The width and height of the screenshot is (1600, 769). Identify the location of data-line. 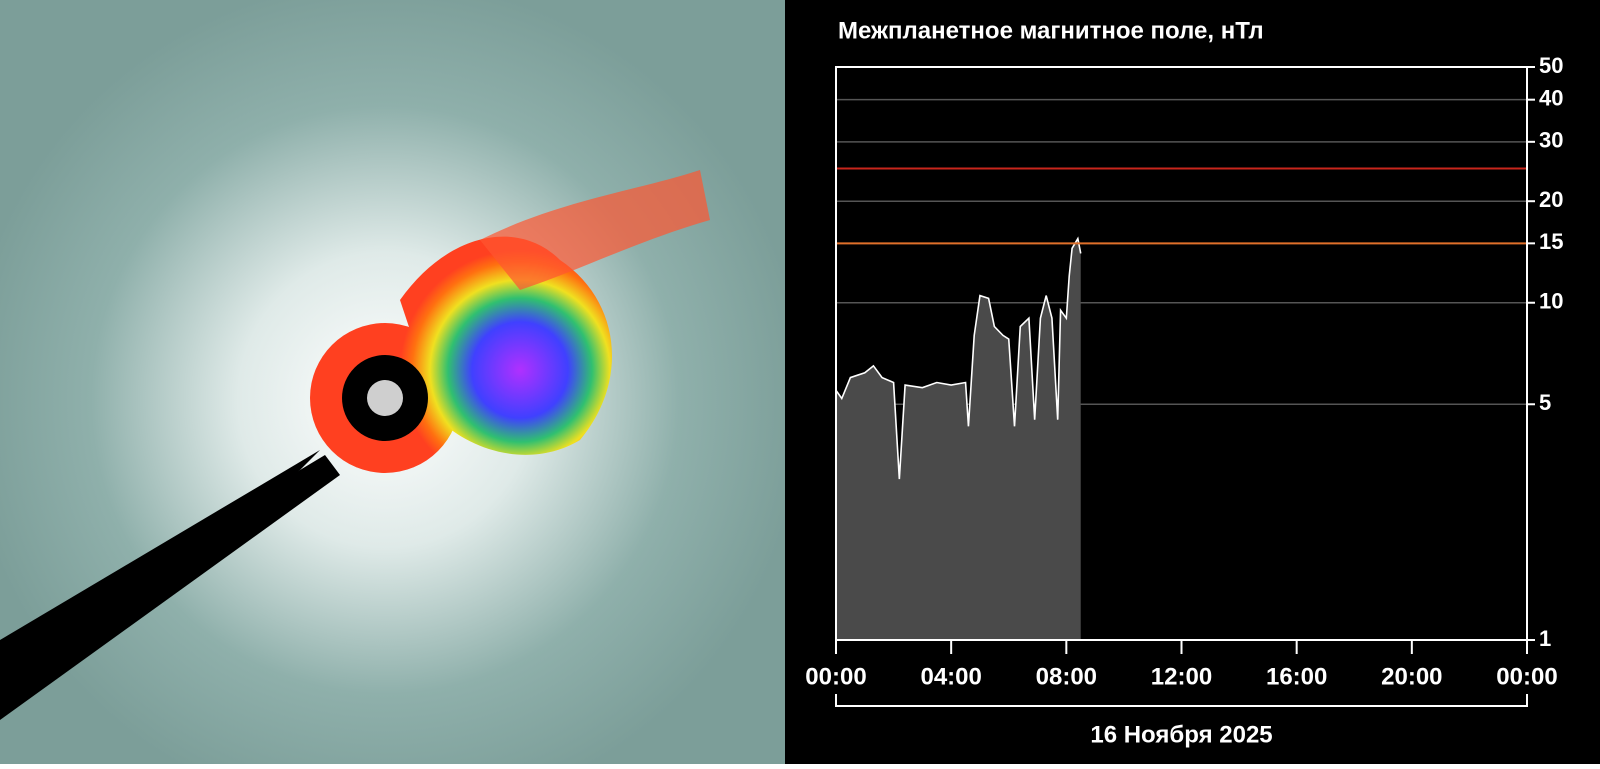
(958, 358).